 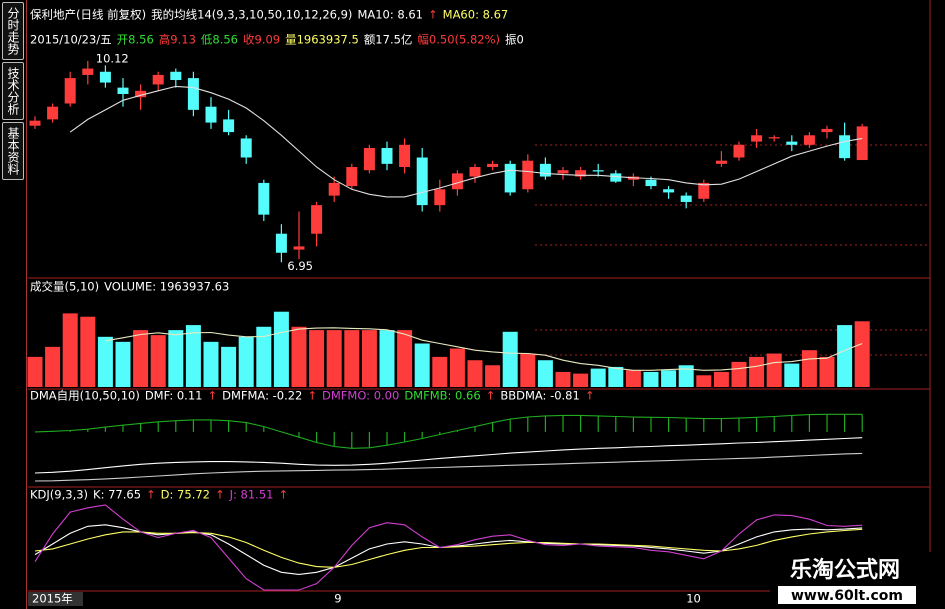 What do you see at coordinates (64, 287) in the screenshot?
I see `legend-item: 成交量(5,10)` at bounding box center [64, 287].